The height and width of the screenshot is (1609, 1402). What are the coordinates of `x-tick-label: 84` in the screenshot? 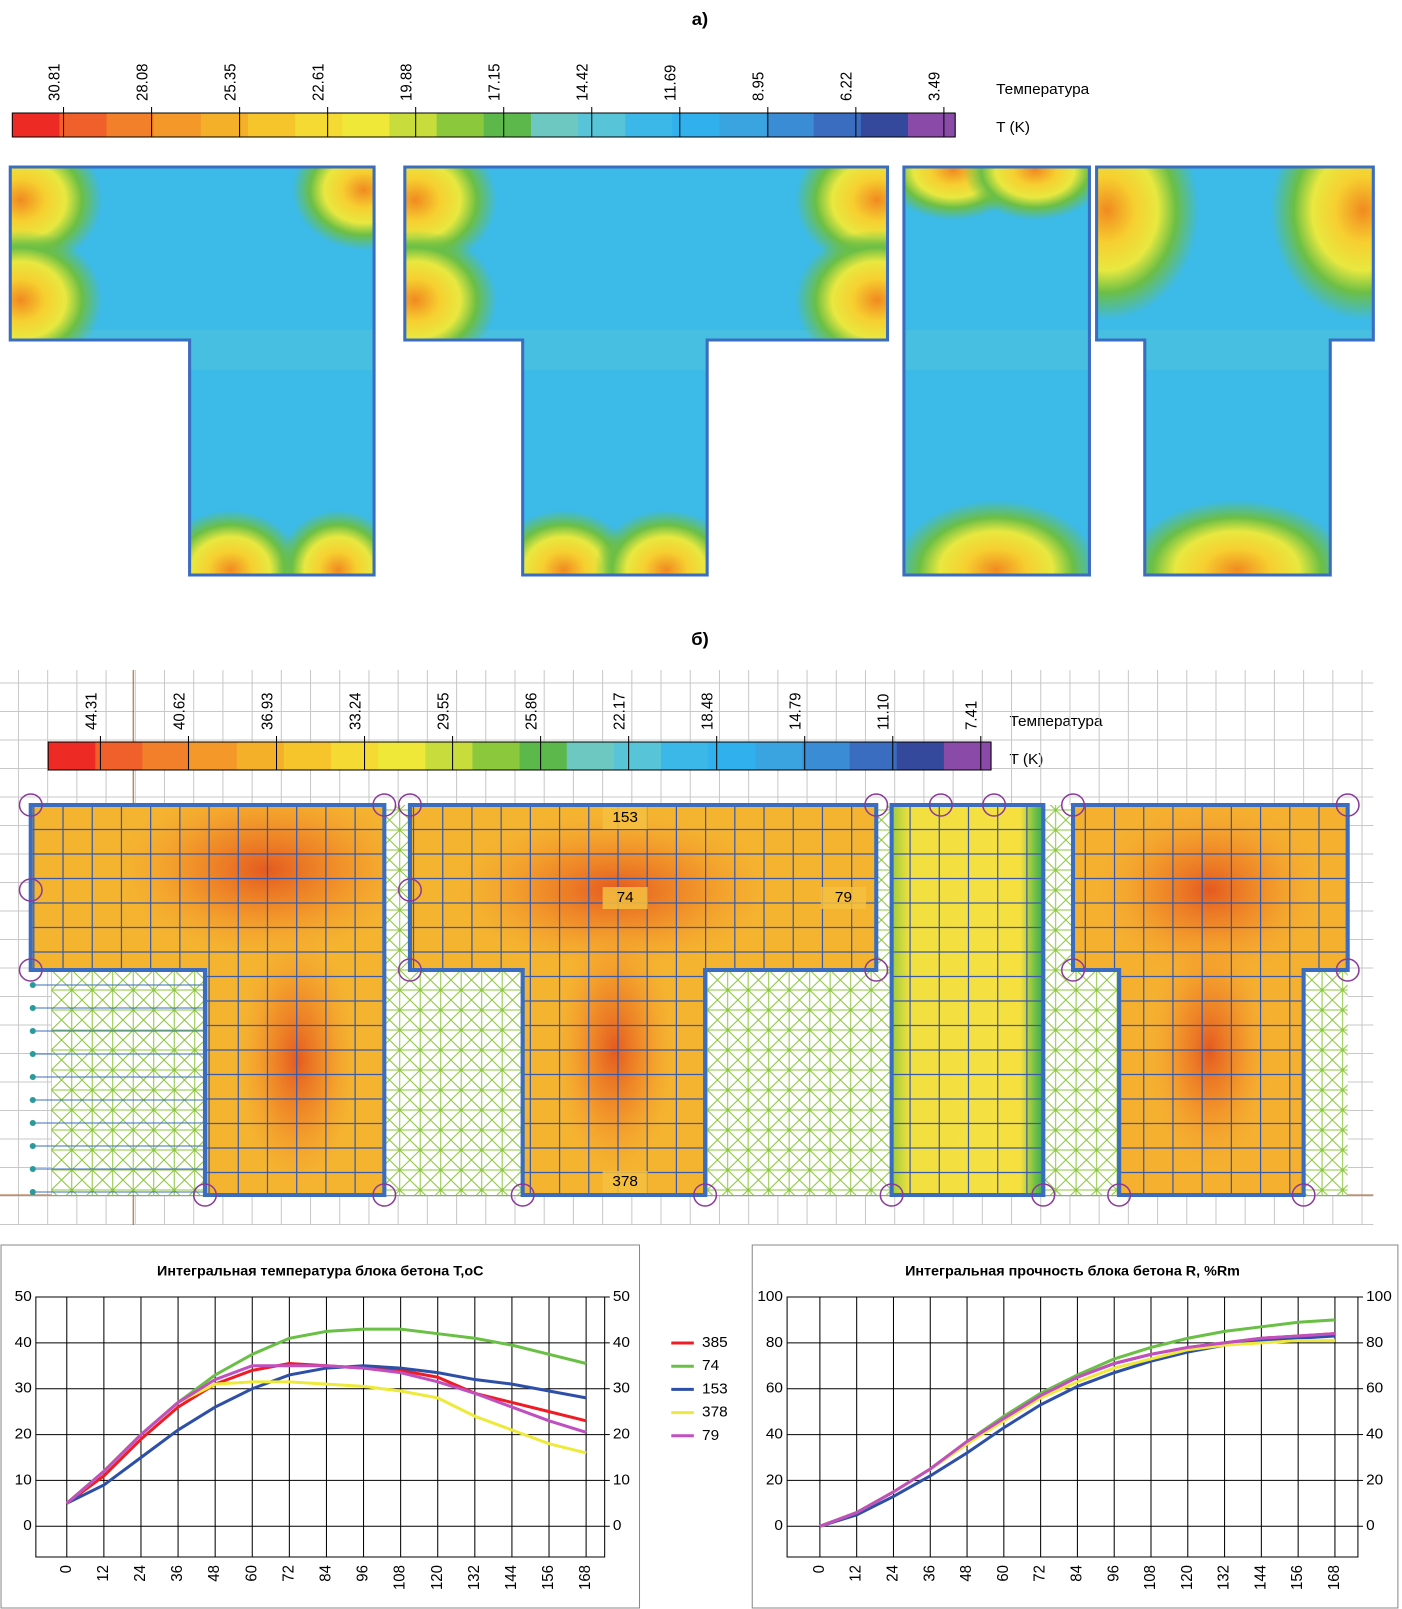 It's located at (325, 1573).